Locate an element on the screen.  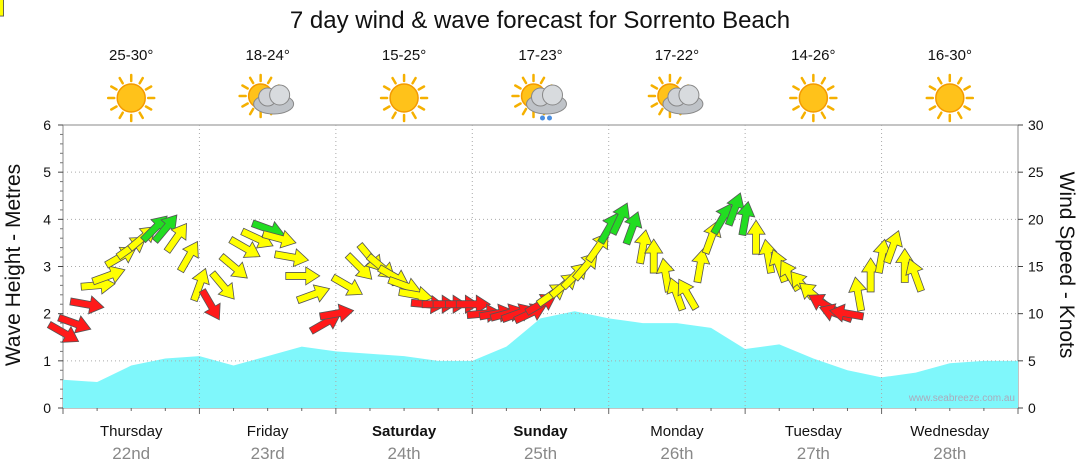
day-name: Saturday is located at coordinates (404, 431).